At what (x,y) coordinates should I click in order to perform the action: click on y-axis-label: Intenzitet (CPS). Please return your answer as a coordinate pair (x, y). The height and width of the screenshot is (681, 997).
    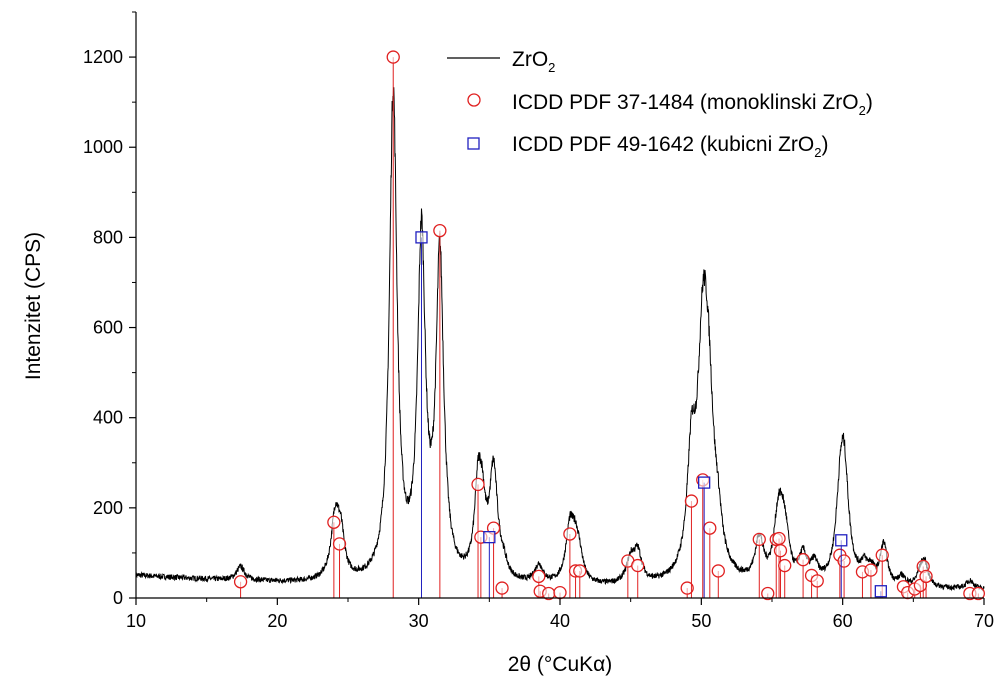
    Looking at the image, I should click on (33, 306).